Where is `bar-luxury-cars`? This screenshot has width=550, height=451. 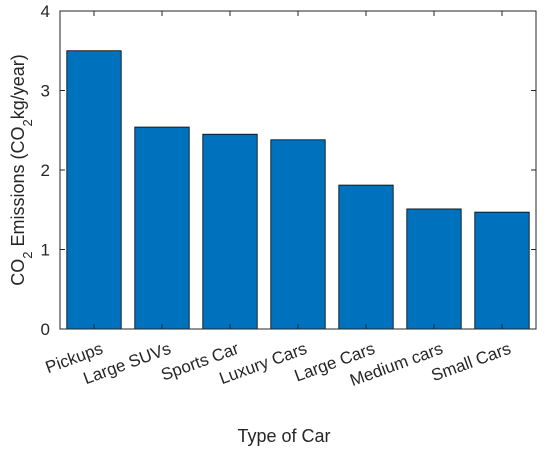 bar-luxury-cars is located at coordinates (298, 234).